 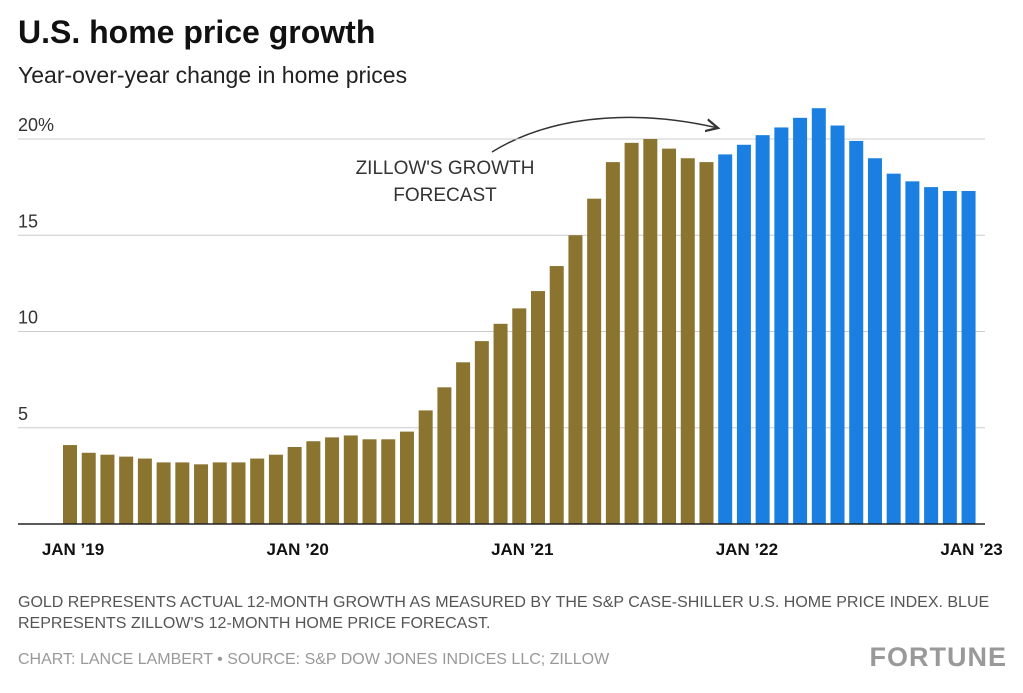 What do you see at coordinates (28, 221) in the screenshot?
I see `y-tick-label: 15` at bounding box center [28, 221].